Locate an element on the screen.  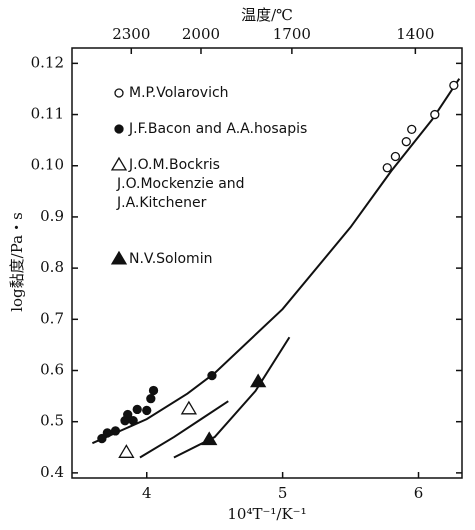
x2-tick-label: 1400 is located at coordinates (415, 34).